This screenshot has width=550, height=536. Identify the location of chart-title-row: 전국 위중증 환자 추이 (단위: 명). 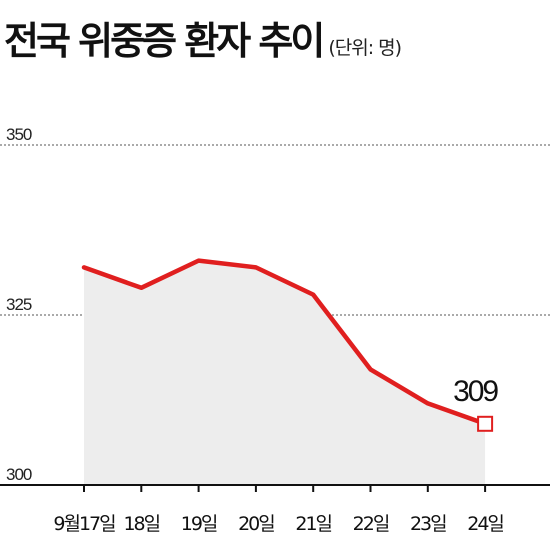
(203, 37).